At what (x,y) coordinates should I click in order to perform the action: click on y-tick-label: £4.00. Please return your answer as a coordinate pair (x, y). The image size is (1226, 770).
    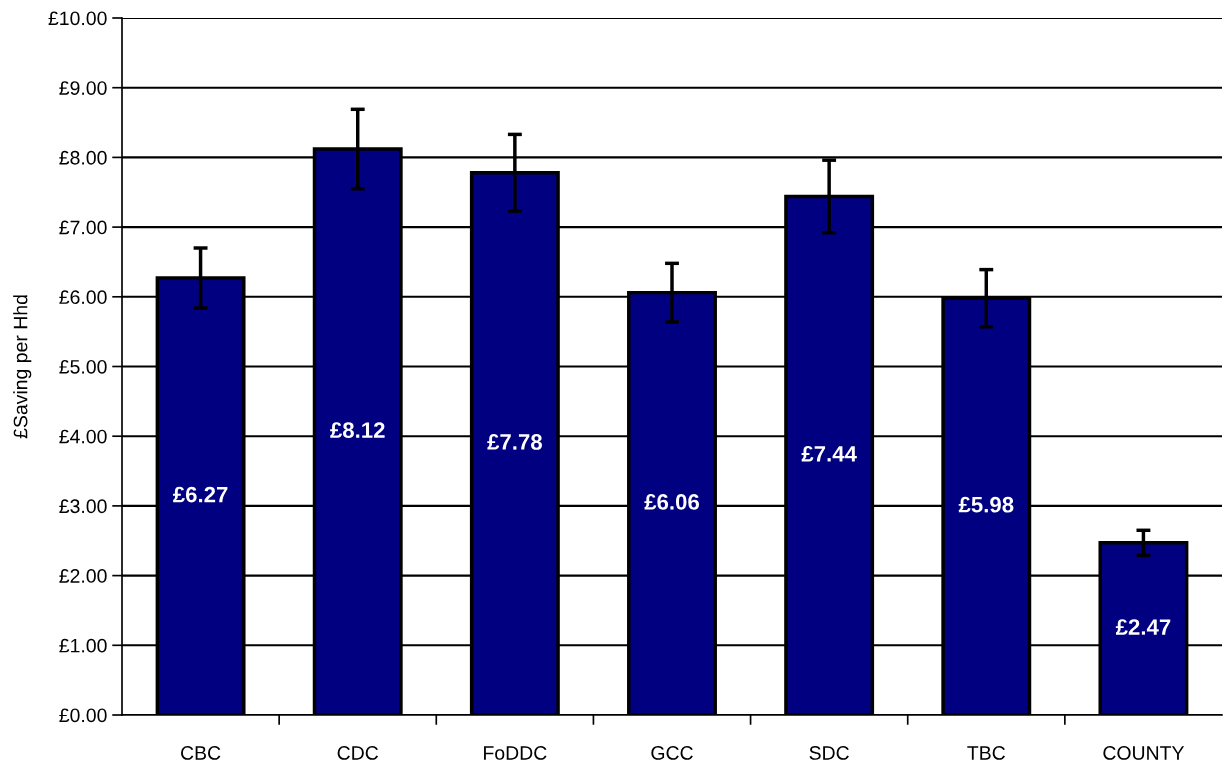
    Looking at the image, I should click on (83, 436).